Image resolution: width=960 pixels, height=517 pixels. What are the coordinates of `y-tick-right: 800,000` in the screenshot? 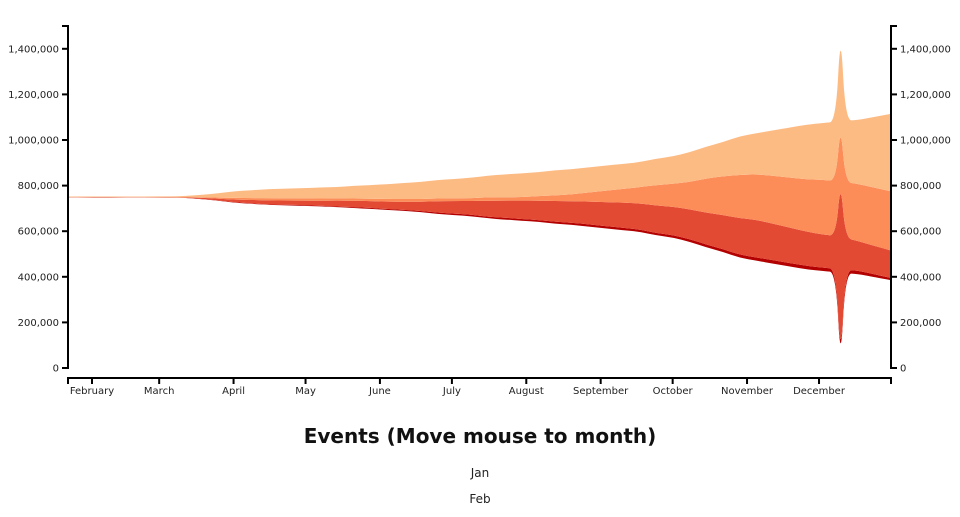 It's located at (916, 186).